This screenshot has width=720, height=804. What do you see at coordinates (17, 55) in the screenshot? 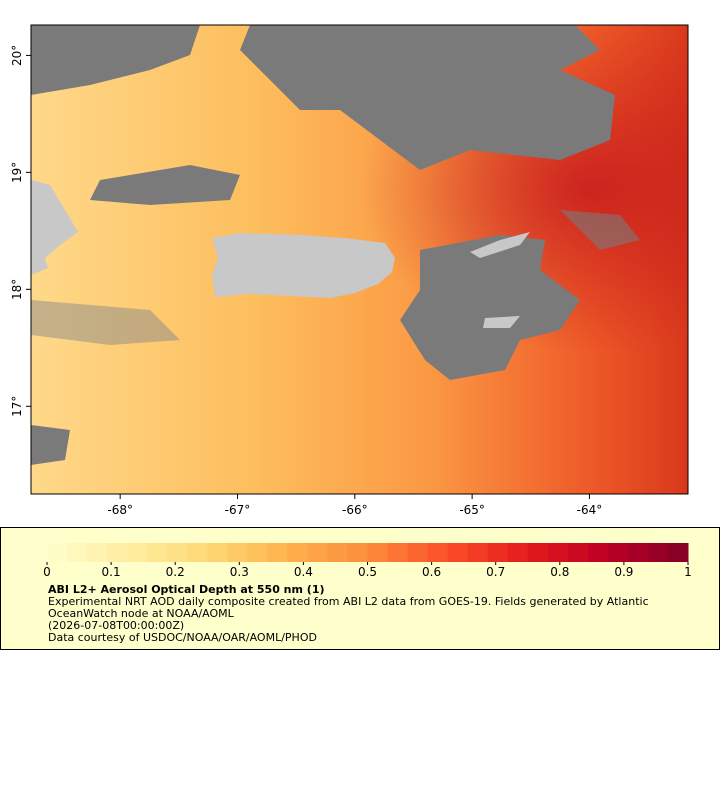
I see `y-tick-label: 20°` at bounding box center [17, 55].